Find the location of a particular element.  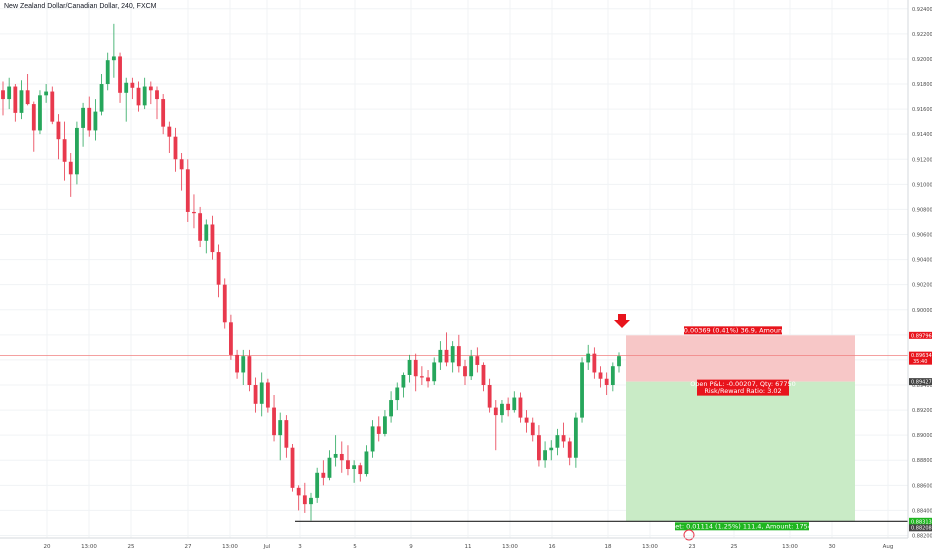

entry-price-tag: 0.89427 is located at coordinates (920, 382).